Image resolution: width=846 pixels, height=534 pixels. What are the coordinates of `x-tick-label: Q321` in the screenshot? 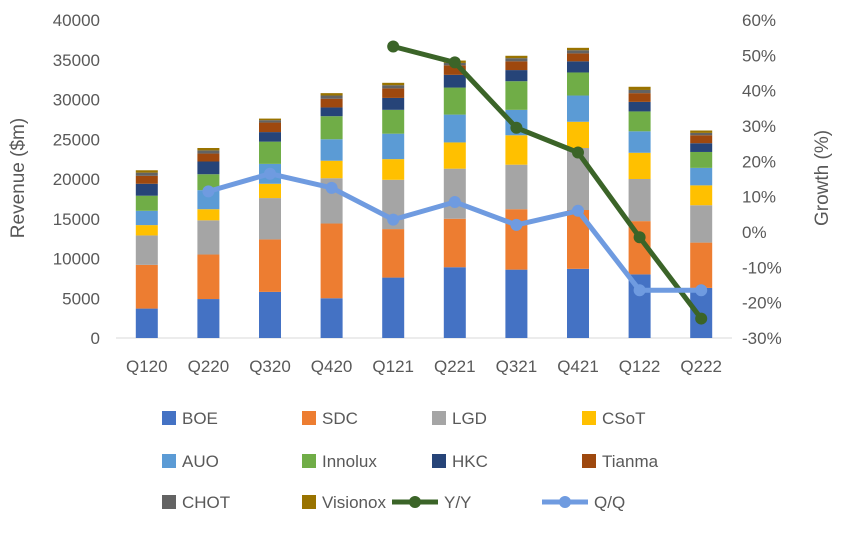 It's located at (517, 366).